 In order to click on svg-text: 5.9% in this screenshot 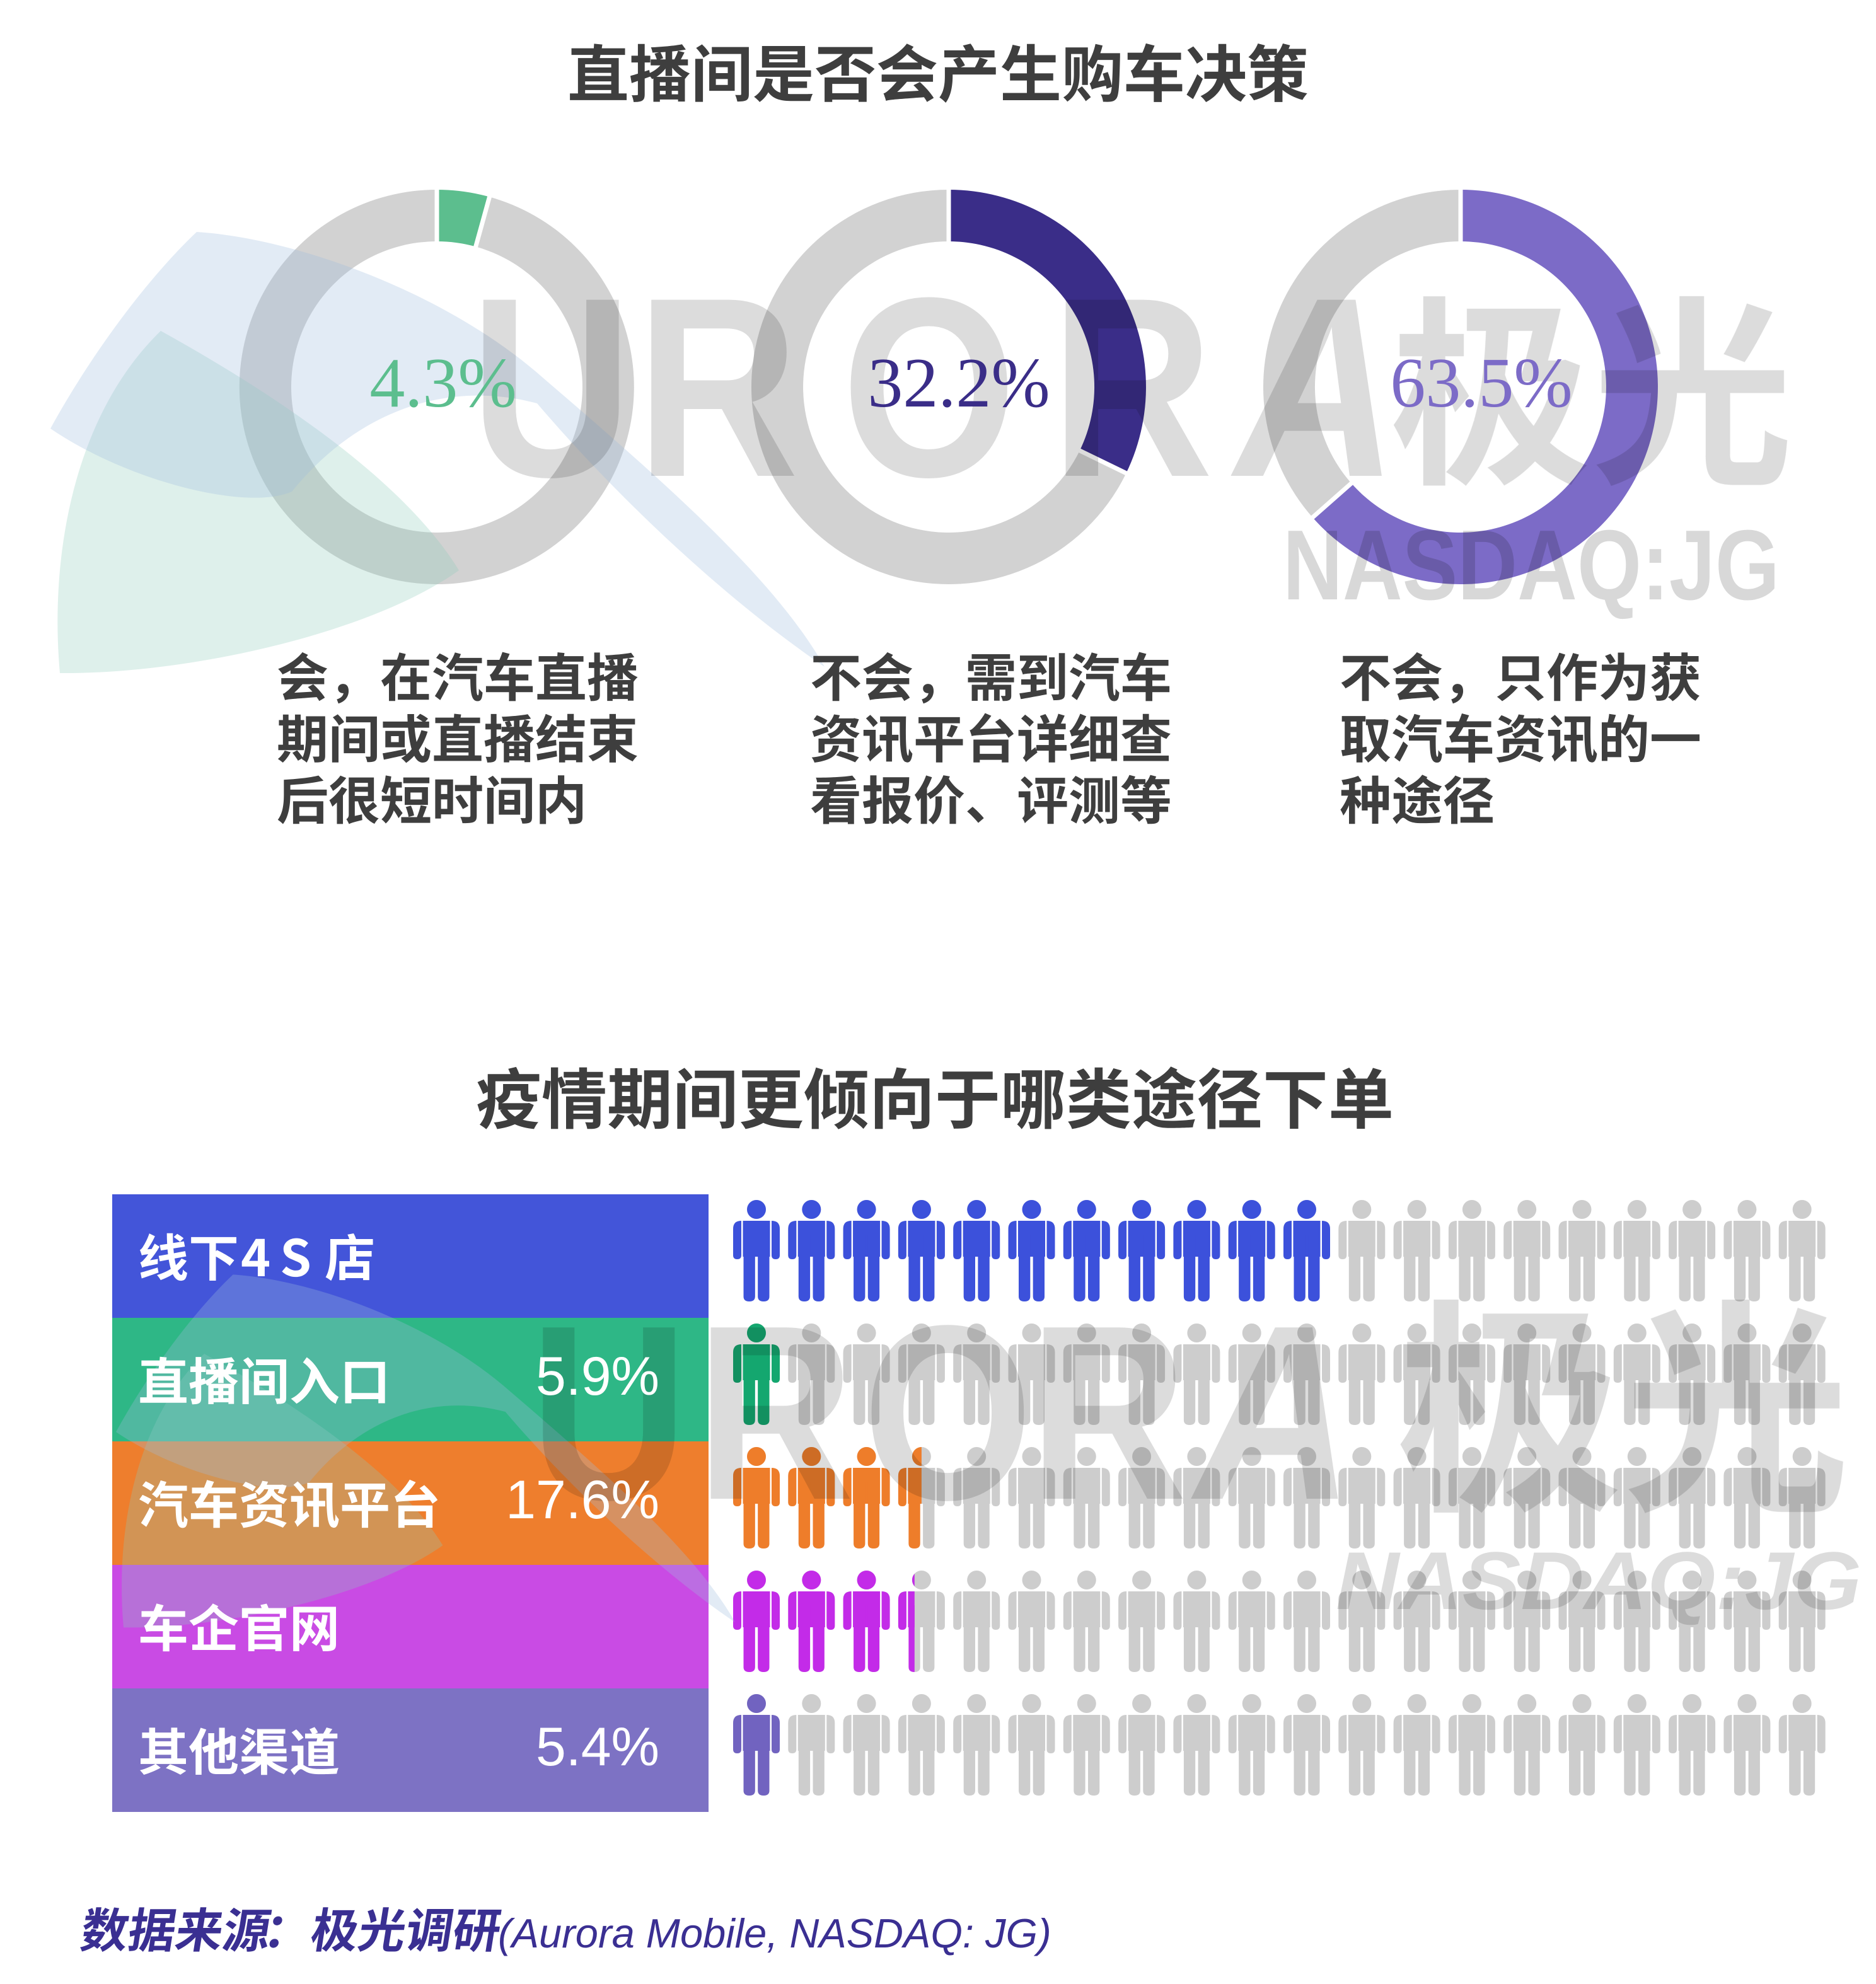, I will do `click(597, 1376)`.